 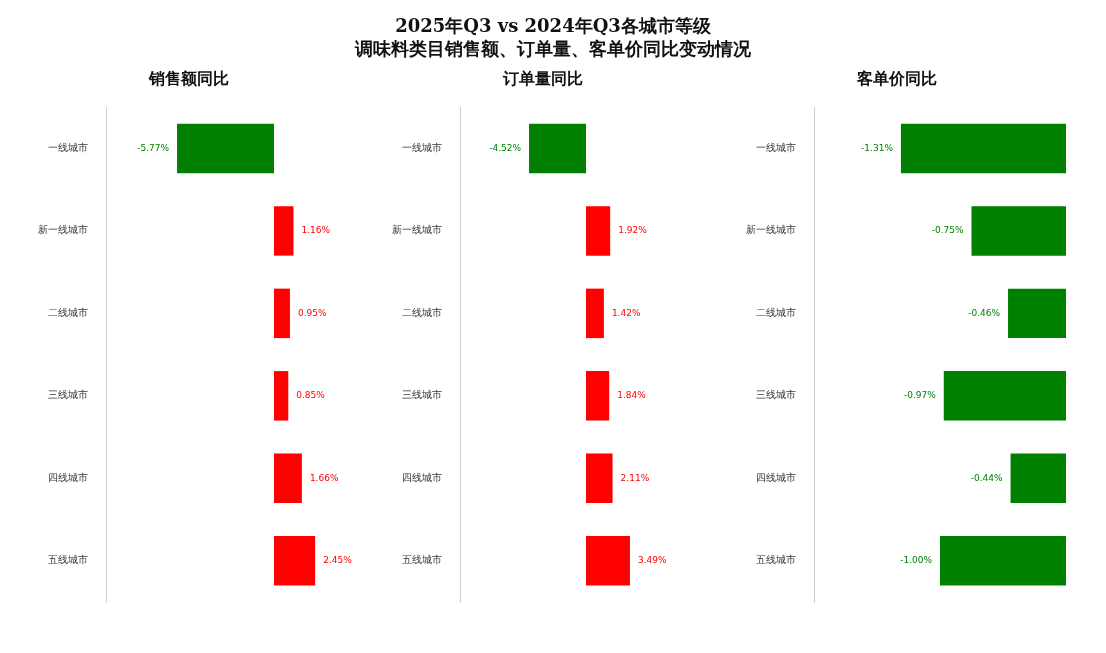 What do you see at coordinates (920, 395) in the screenshot?
I see `data-label: -0.97%` at bounding box center [920, 395].